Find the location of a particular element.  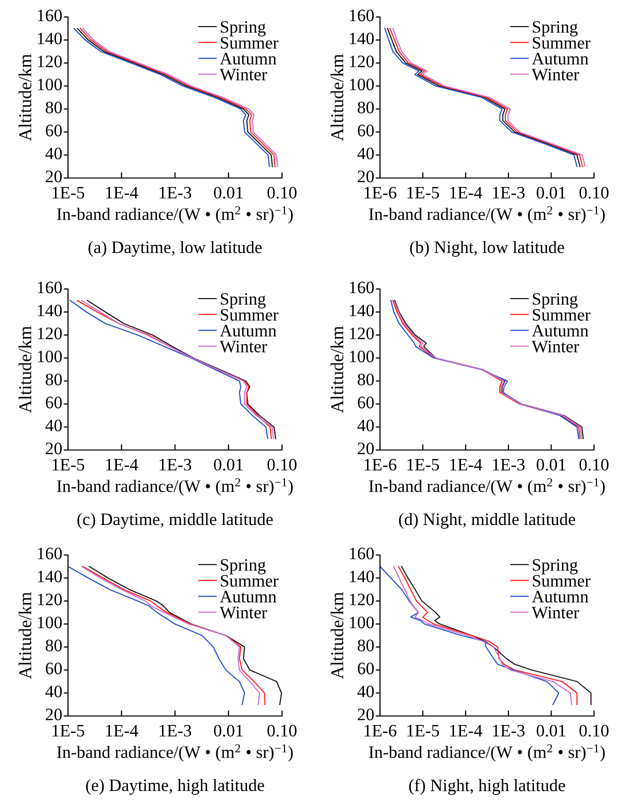

text: (f) Night, high latitude is located at coordinates (487, 786).